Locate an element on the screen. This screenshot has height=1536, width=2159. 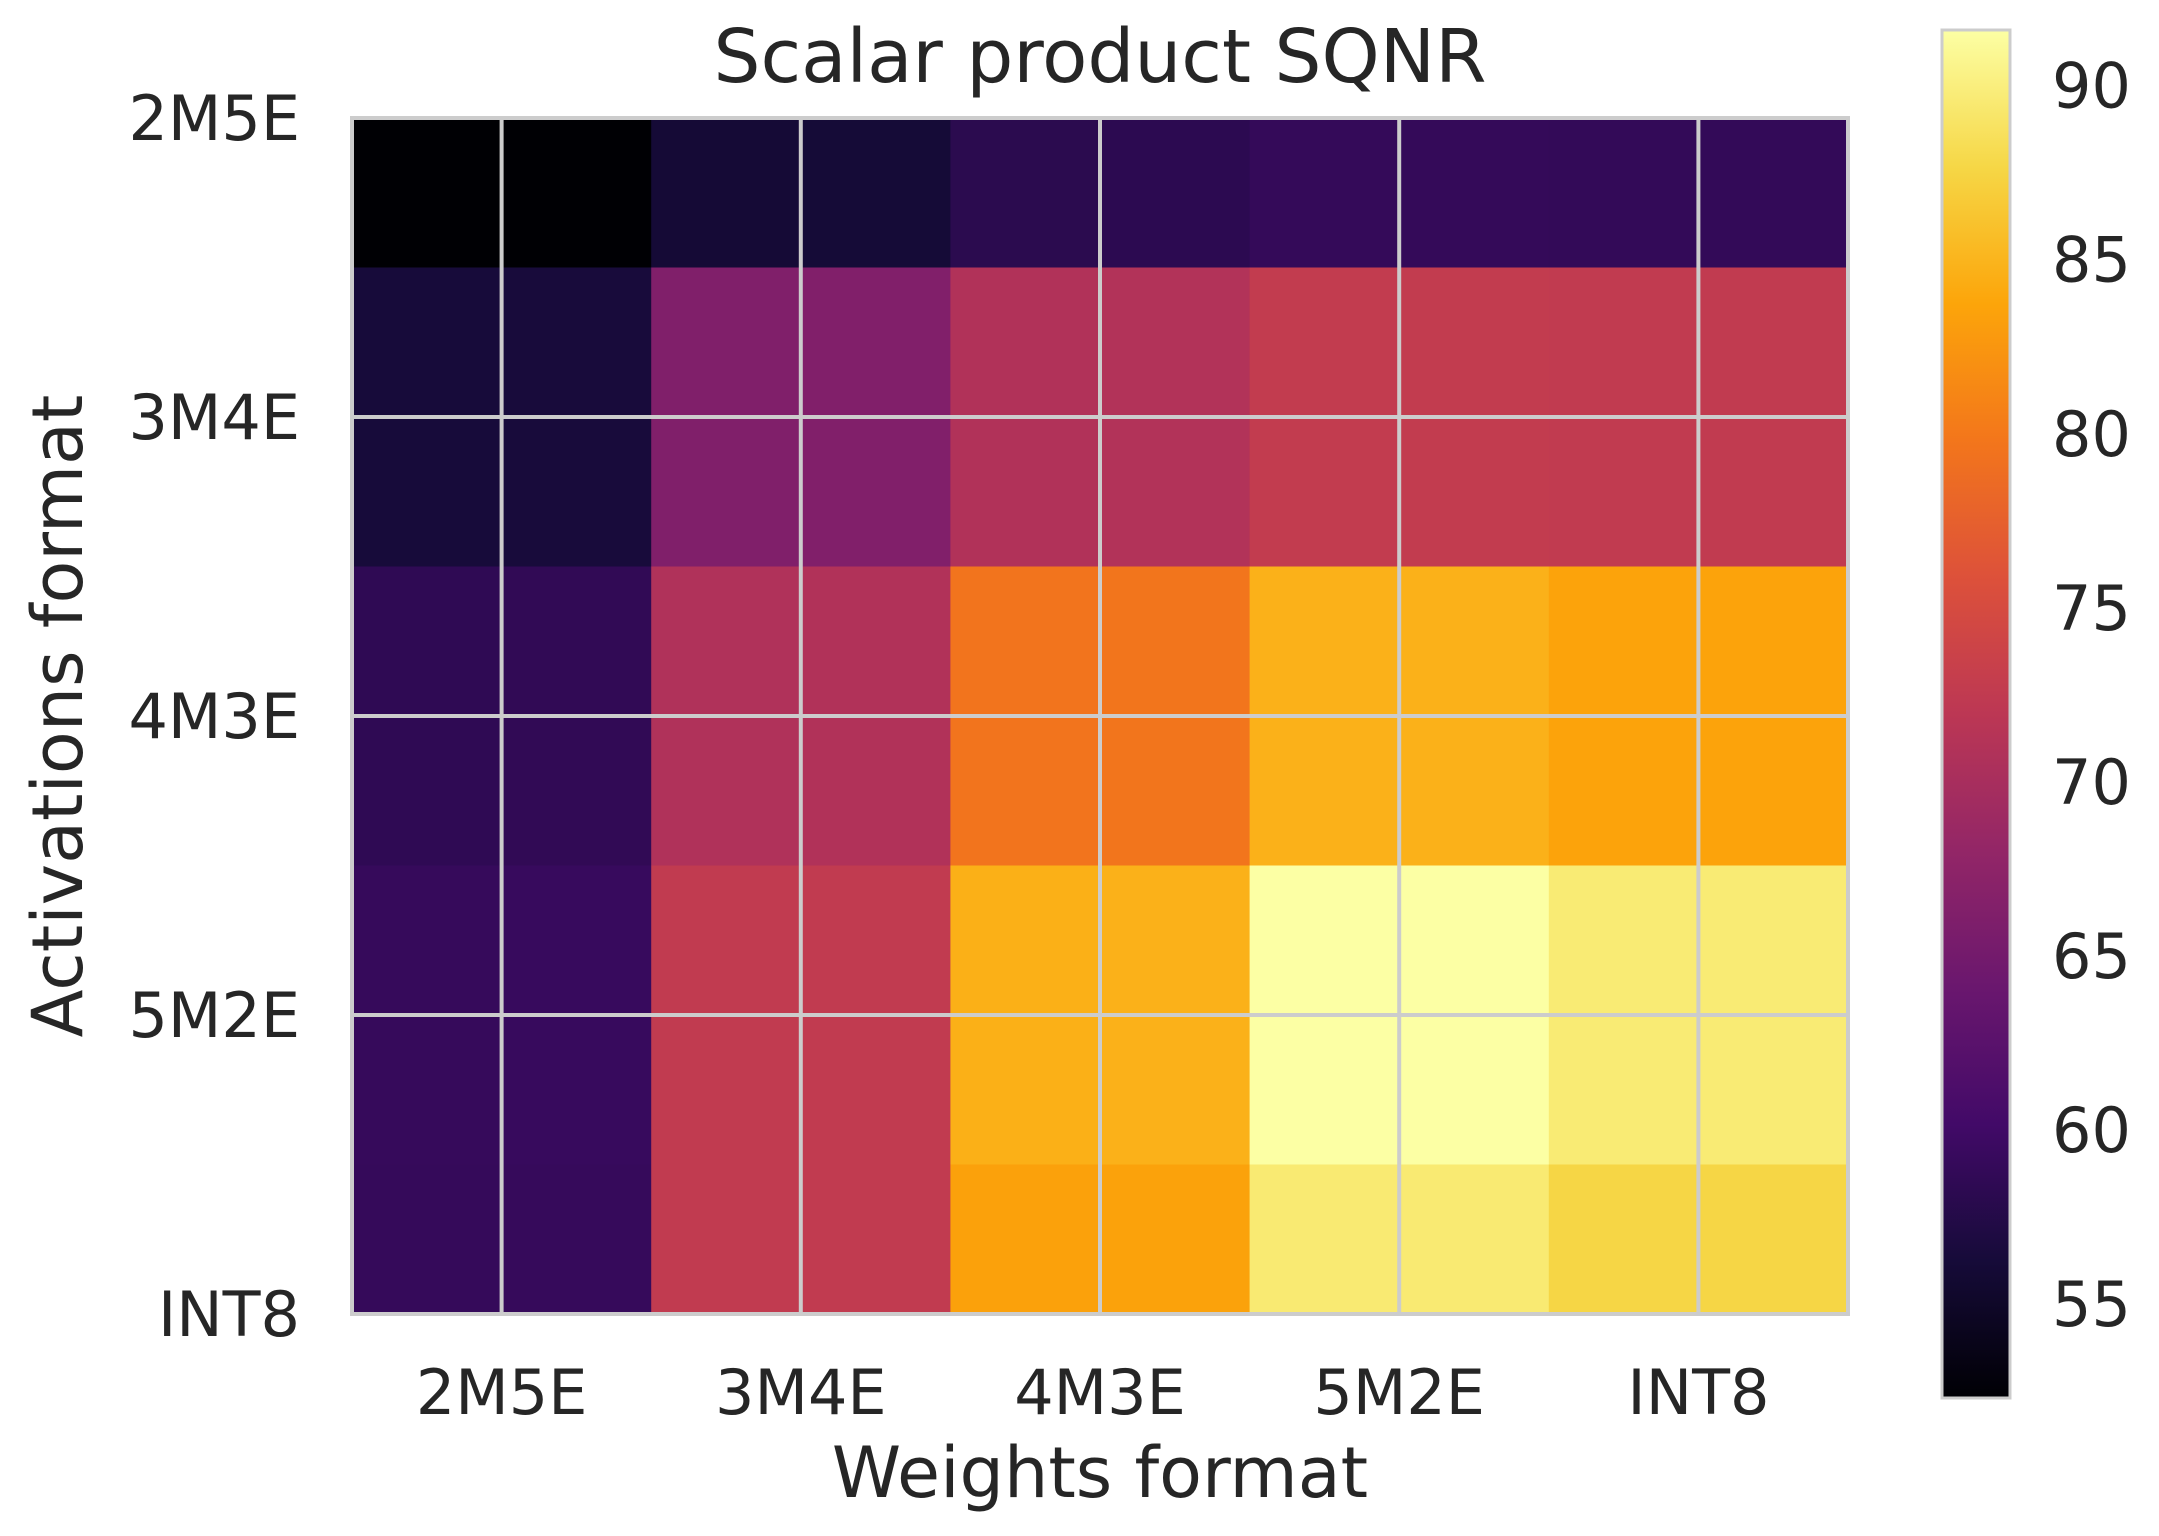
x-tick-labels: 2M5E 3M4E 4M3E 5M2E INT8 is located at coordinates (1093, 1392).